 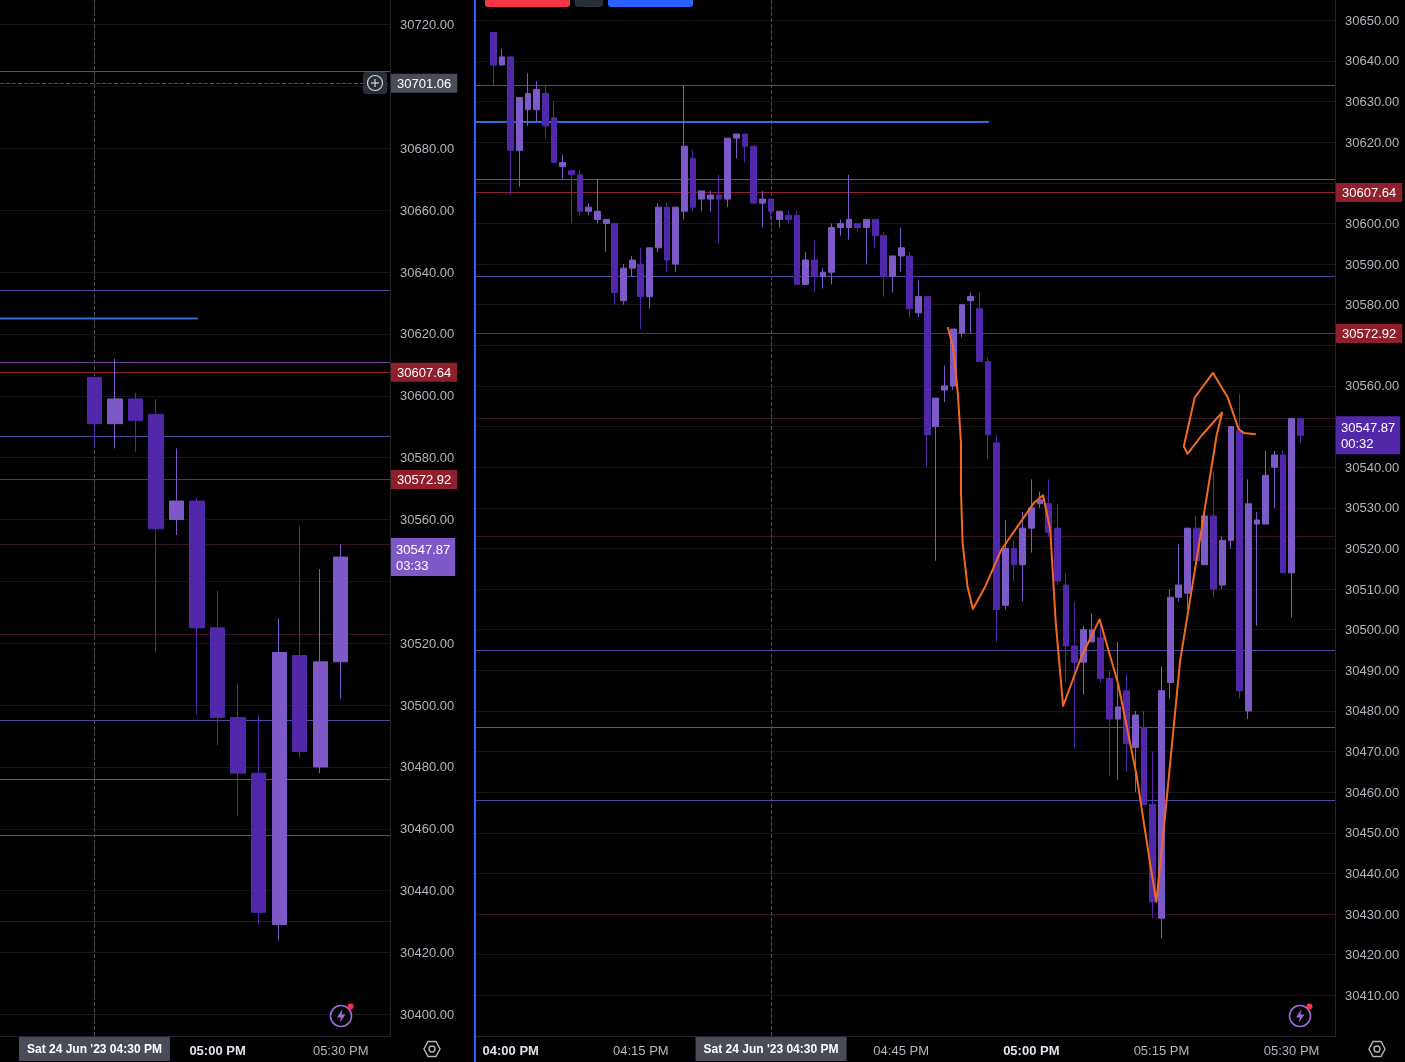 What do you see at coordinates (427, 272) in the screenshot?
I see `y-tick-label: 30640.00` at bounding box center [427, 272].